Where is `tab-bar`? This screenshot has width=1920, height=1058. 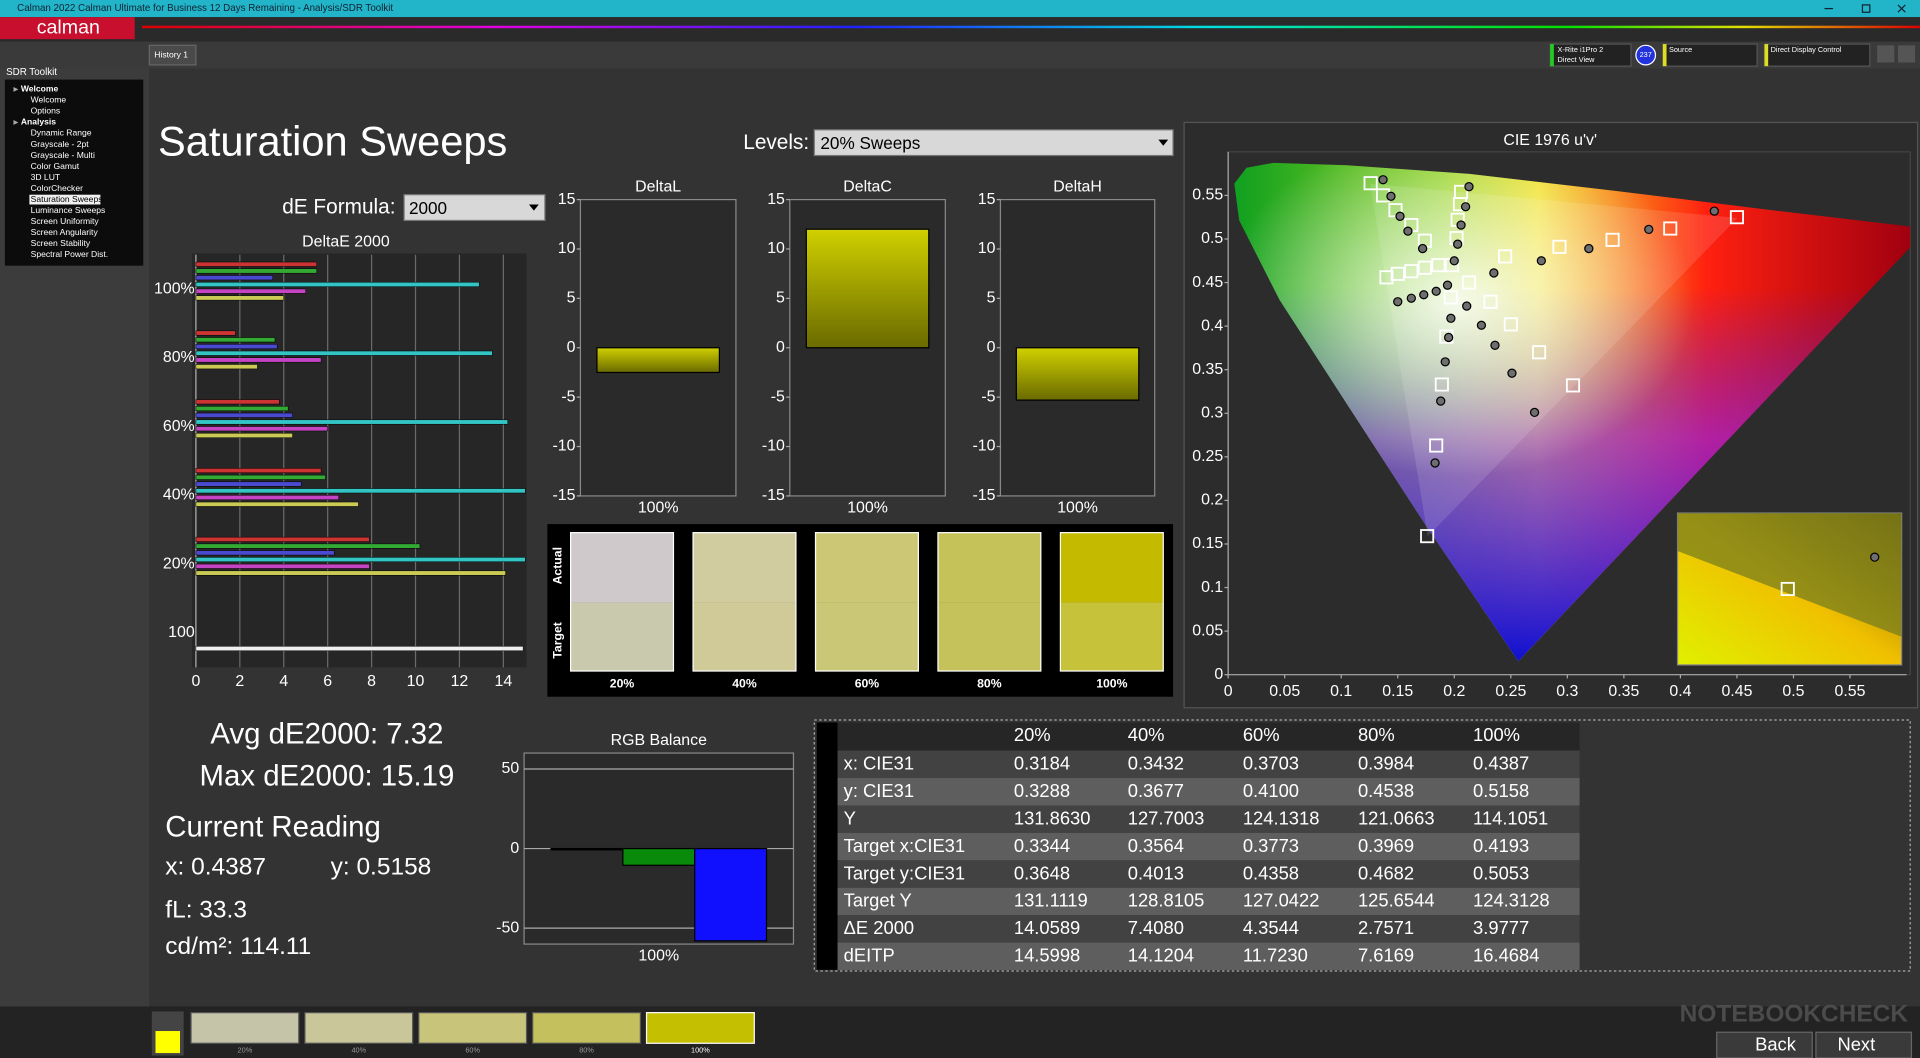
tab-bar is located at coordinates (960, 55).